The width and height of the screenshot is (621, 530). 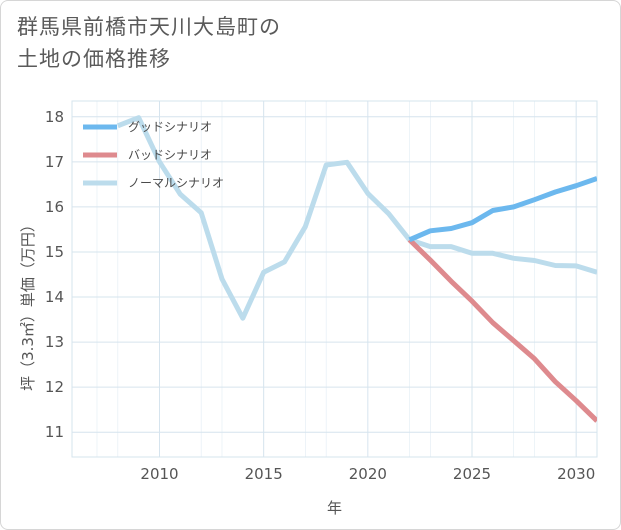 What do you see at coordinates (264, 474) in the screenshot?
I see `x-tick-label: 2015` at bounding box center [264, 474].